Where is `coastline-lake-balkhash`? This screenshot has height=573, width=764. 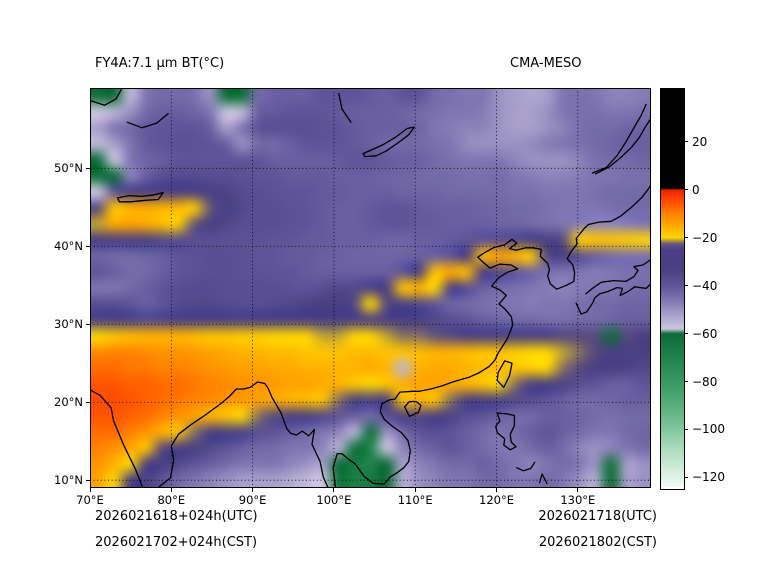
coastline-lake-balkhash is located at coordinates (140, 197).